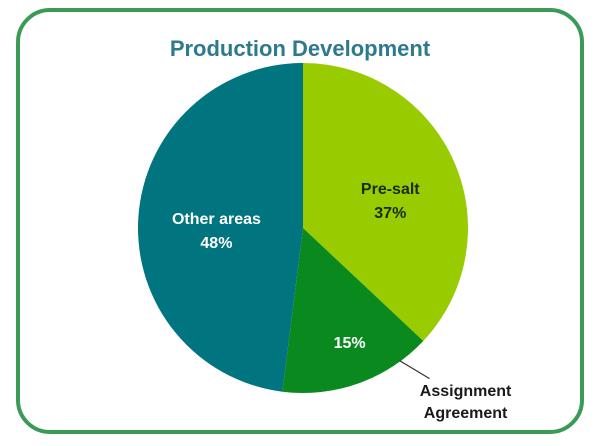 The width and height of the screenshot is (600, 446). Describe the element at coordinates (216, 244) in the screenshot. I see `slice-value: 48%` at that location.